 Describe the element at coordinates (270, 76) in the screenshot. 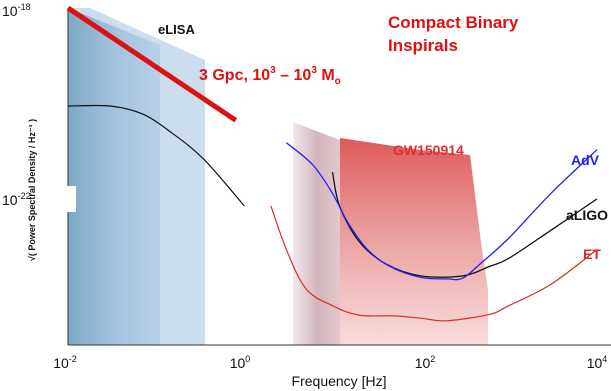

I see `inspiral-band-label: 3 Gpc, 103 – 103 Mo` at that location.